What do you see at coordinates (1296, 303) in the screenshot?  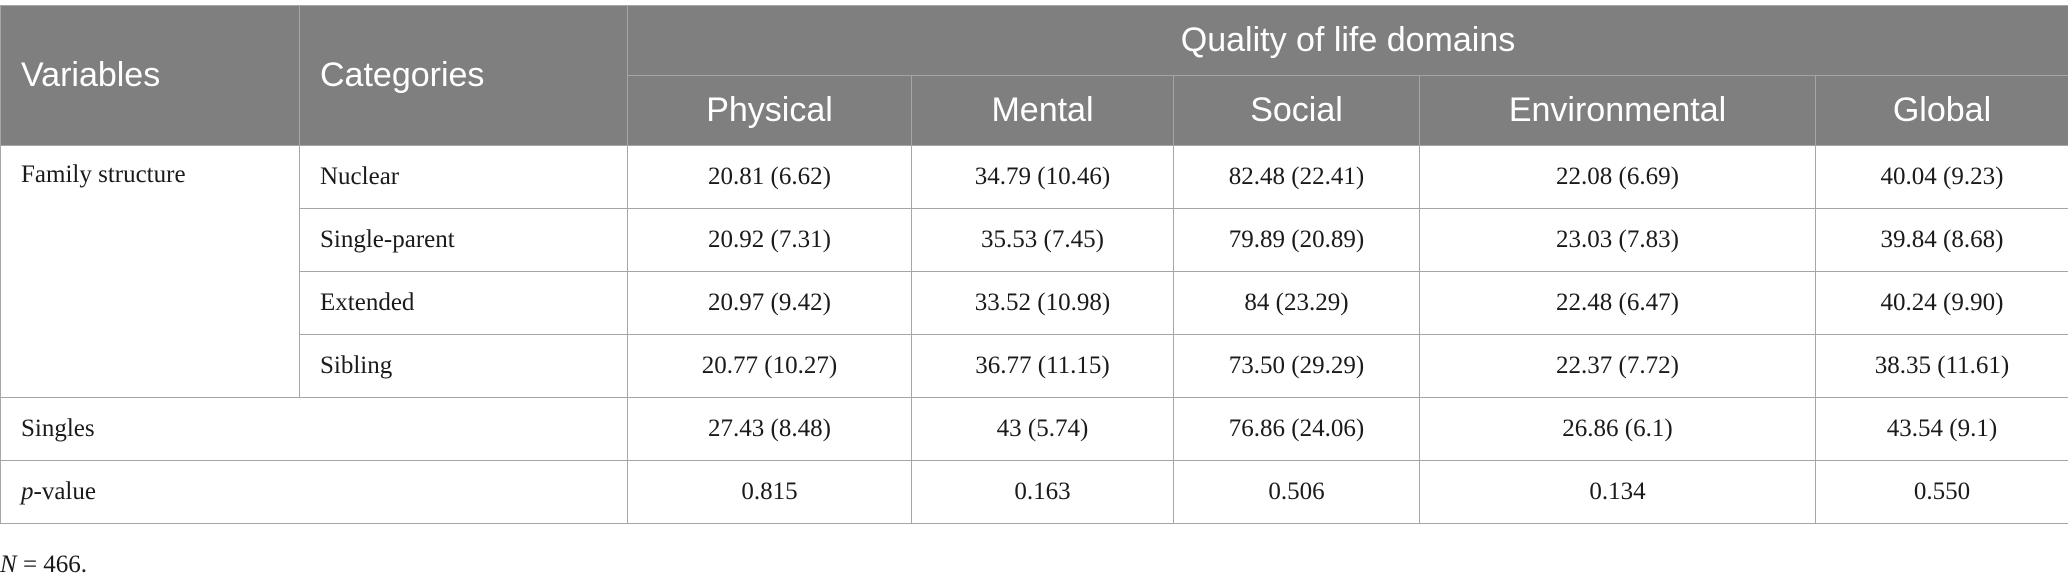 I see `social-cell: 84 (23.29)` at bounding box center [1296, 303].